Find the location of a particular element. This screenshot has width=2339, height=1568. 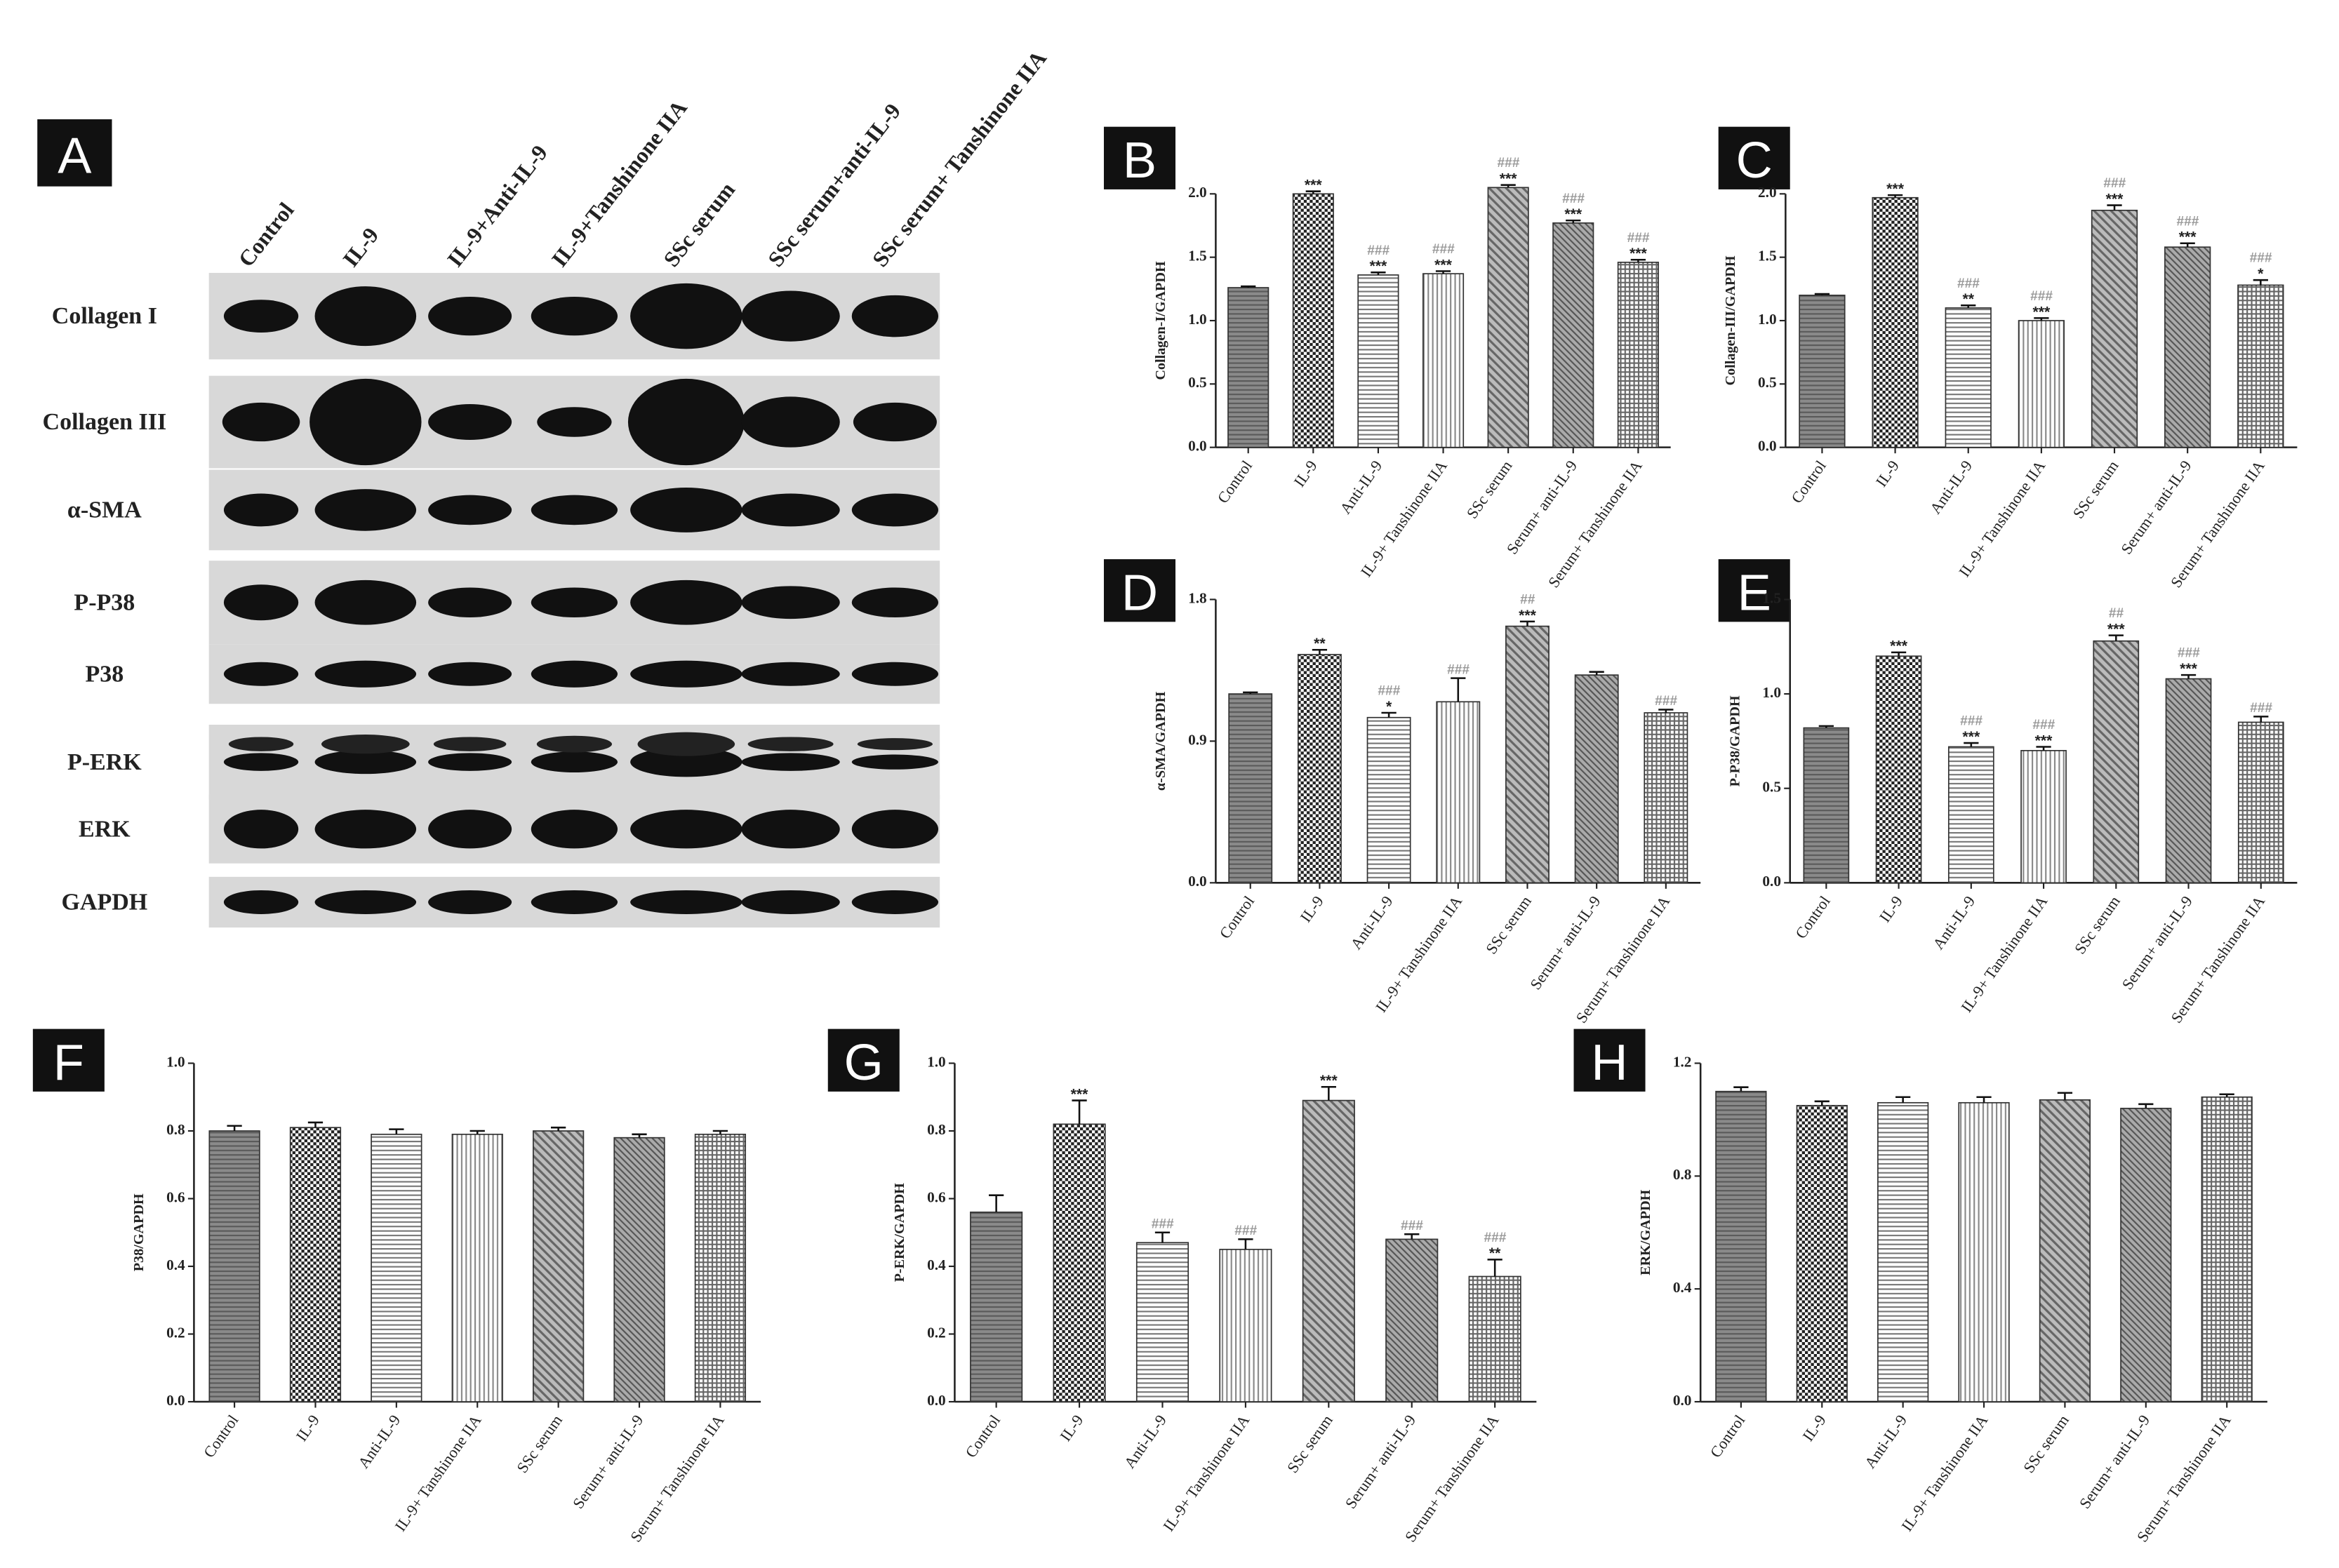

lane-label: IL-9+Anti-IL-9 is located at coordinates (498, 206).